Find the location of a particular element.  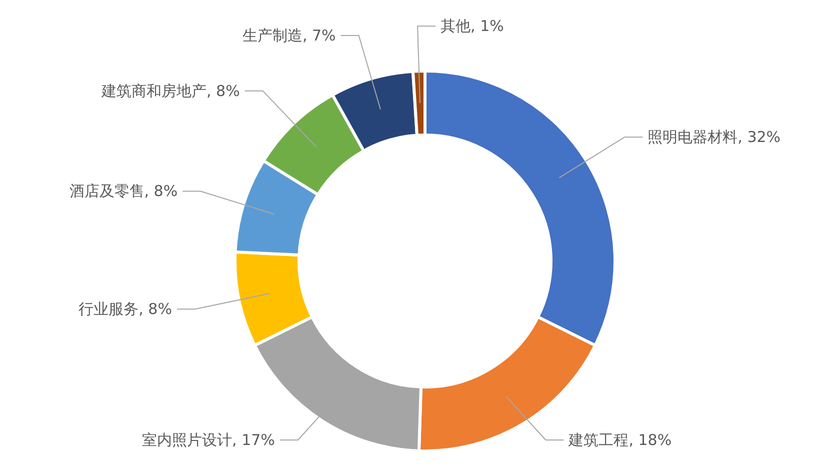

slice-label: 建筑商和房地产, 8% is located at coordinates (170, 91).